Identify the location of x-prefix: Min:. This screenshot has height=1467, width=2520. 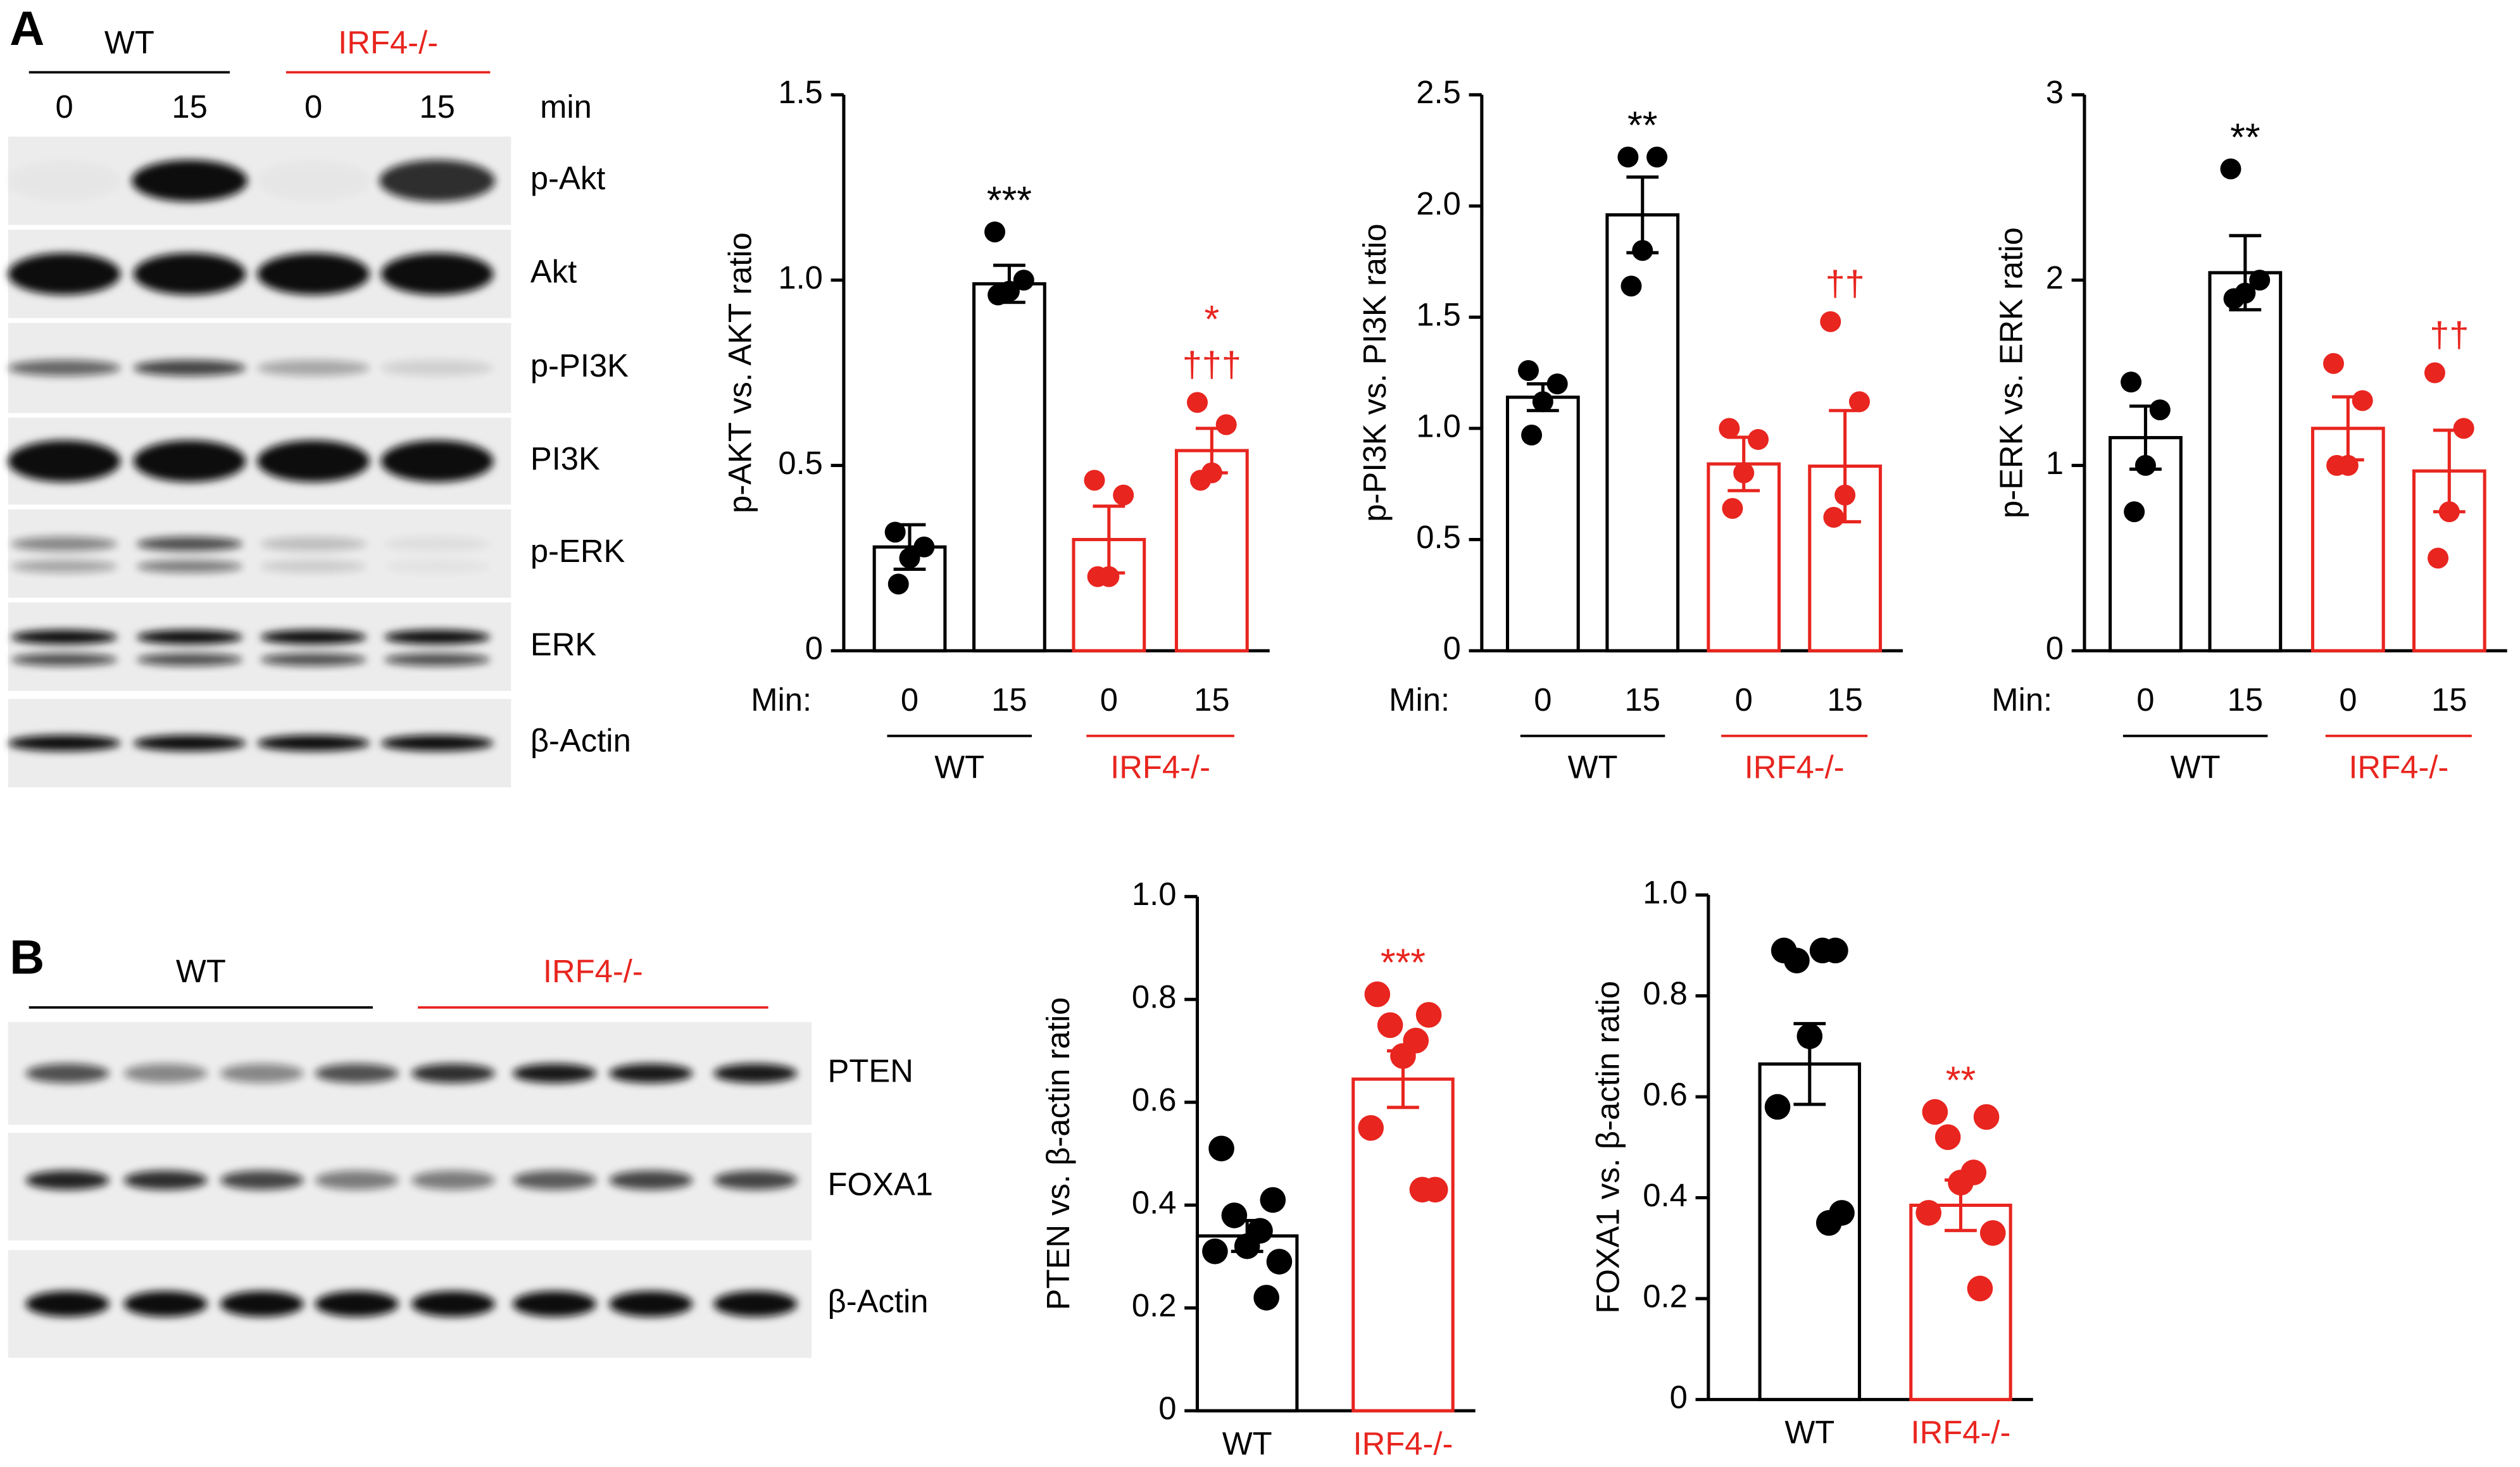
(781, 700).